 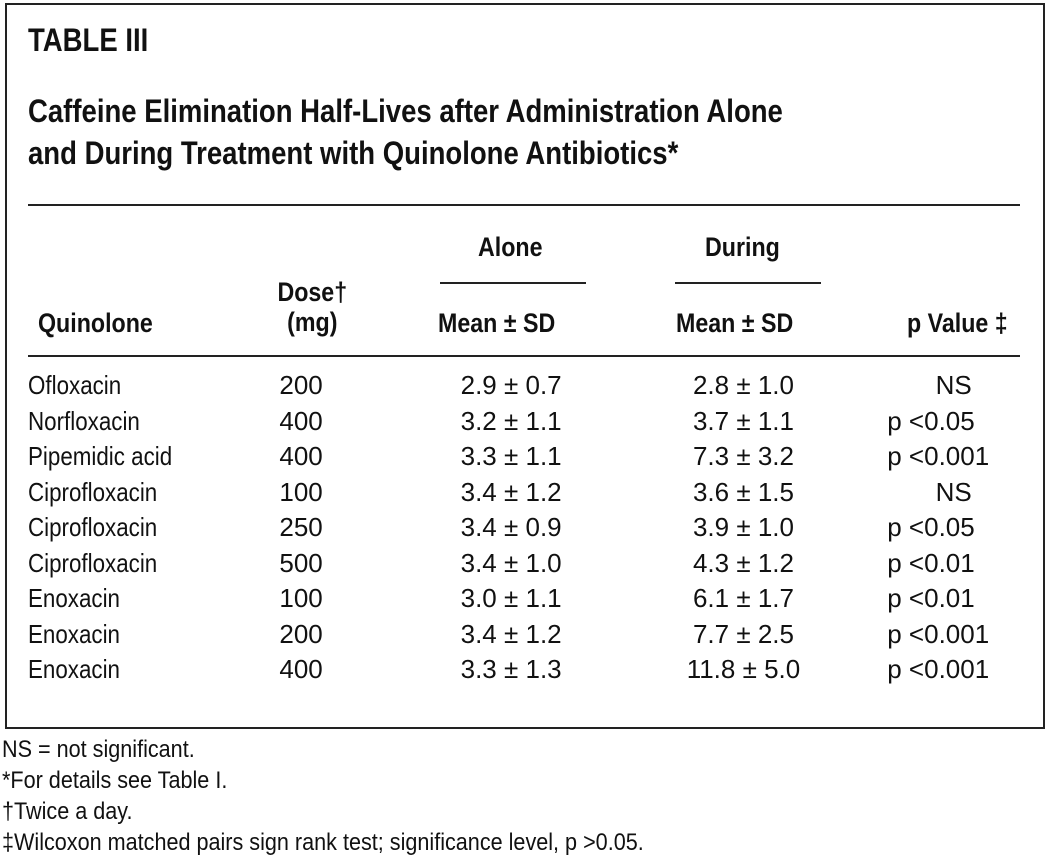 I want to click on footnote-ns: NS = not significant., so click(x=98, y=749).